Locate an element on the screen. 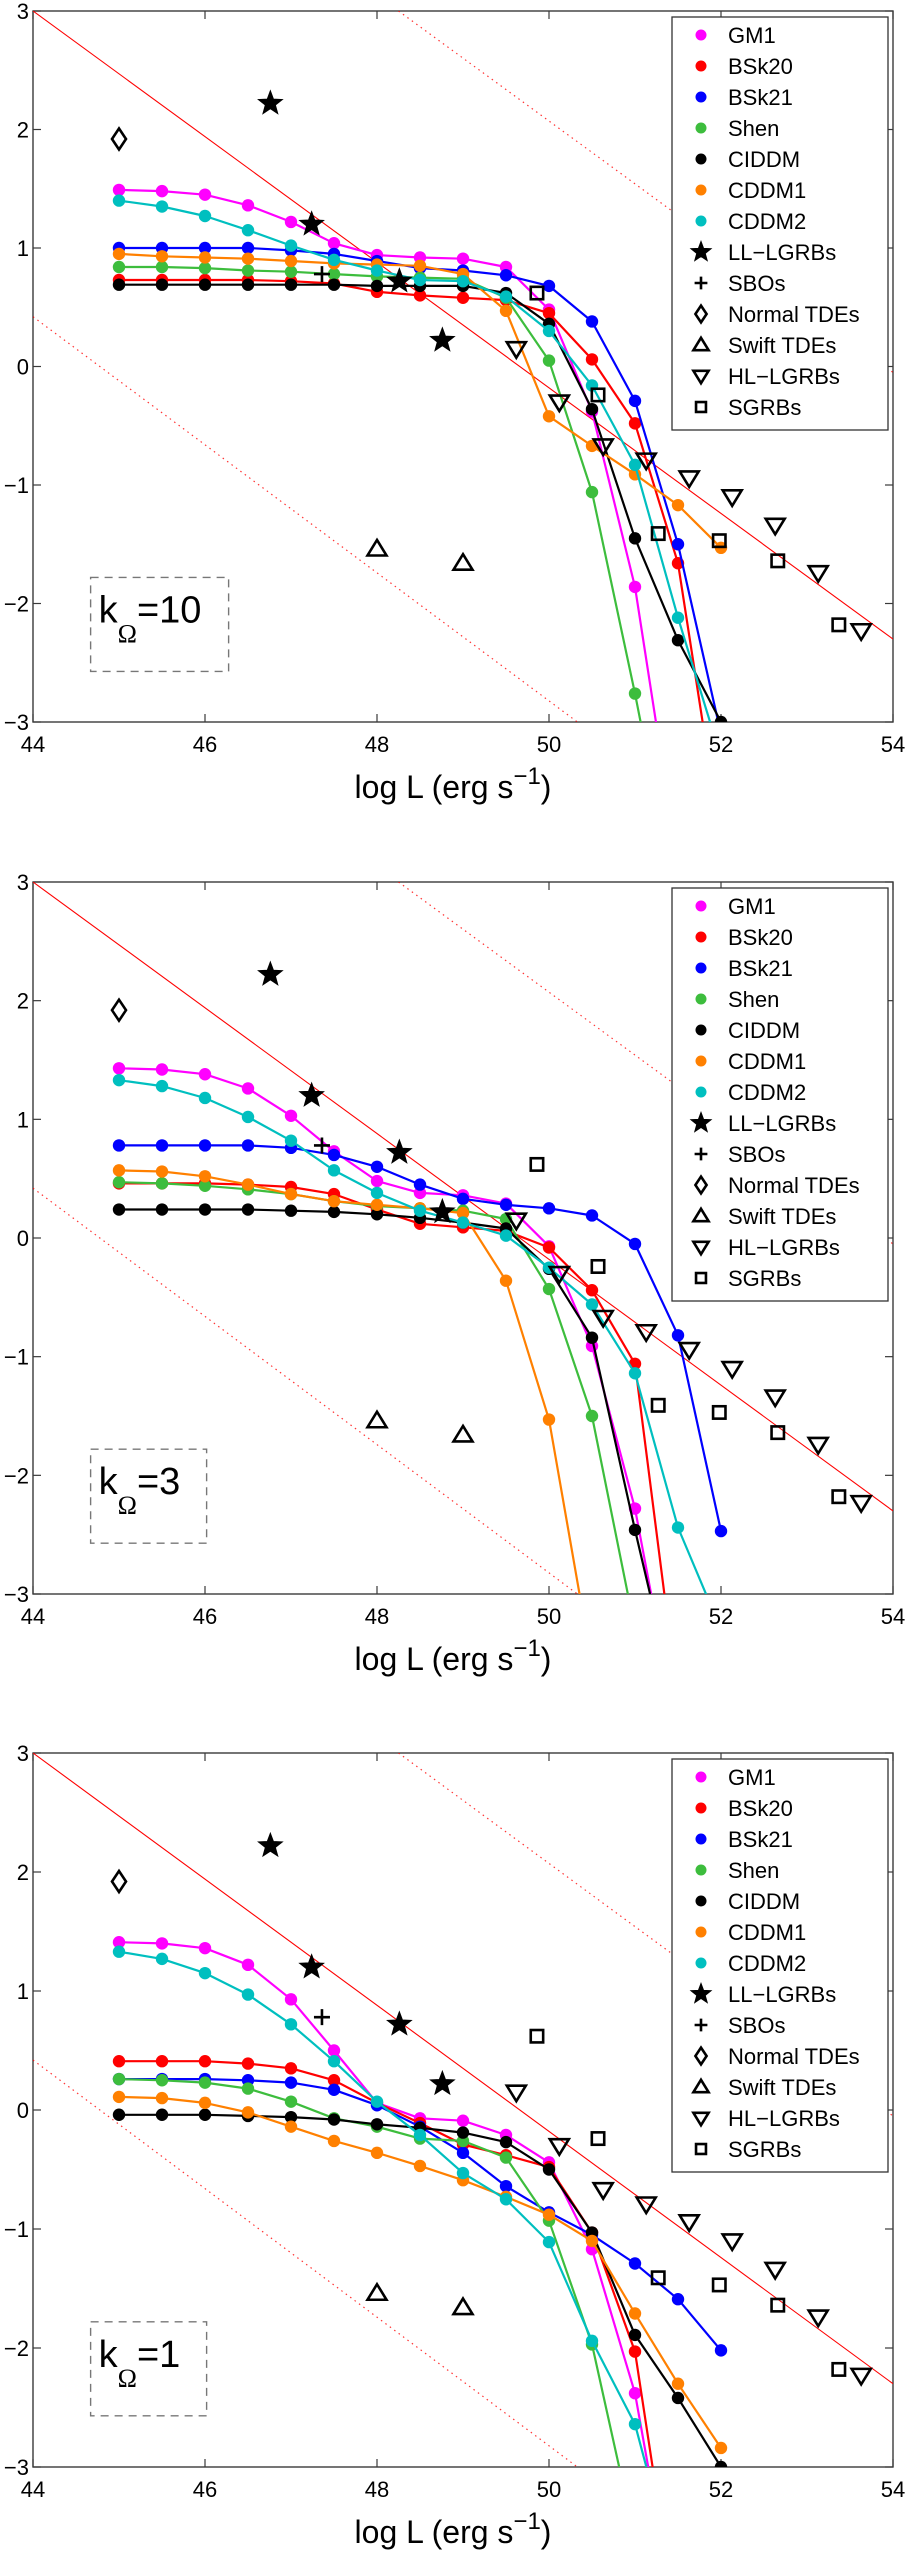 This screenshot has width=909, height=2550. marker-sbos is located at coordinates (321, 2017).